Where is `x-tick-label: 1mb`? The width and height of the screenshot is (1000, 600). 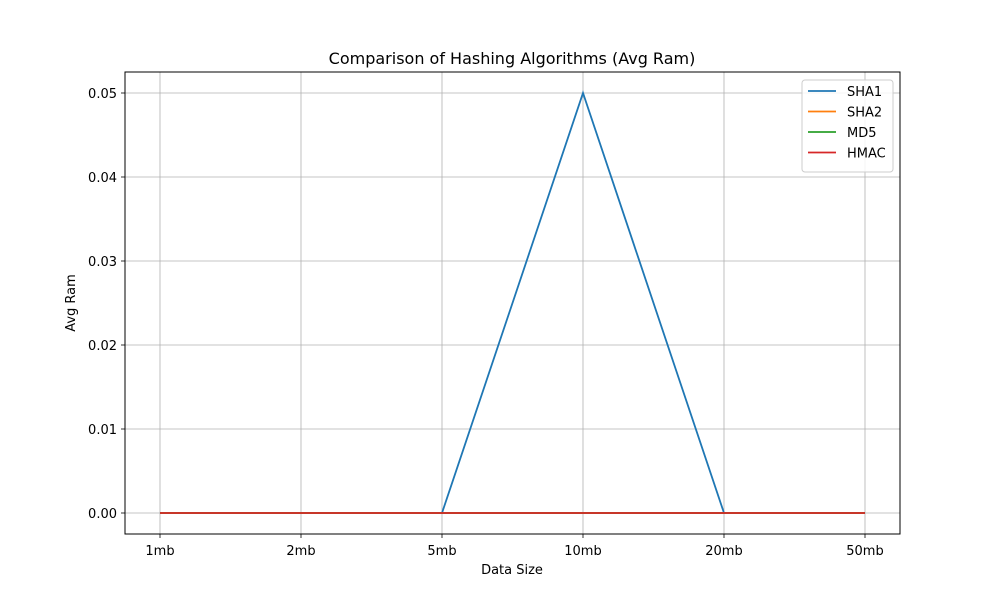 x-tick-label: 1mb is located at coordinates (159, 551).